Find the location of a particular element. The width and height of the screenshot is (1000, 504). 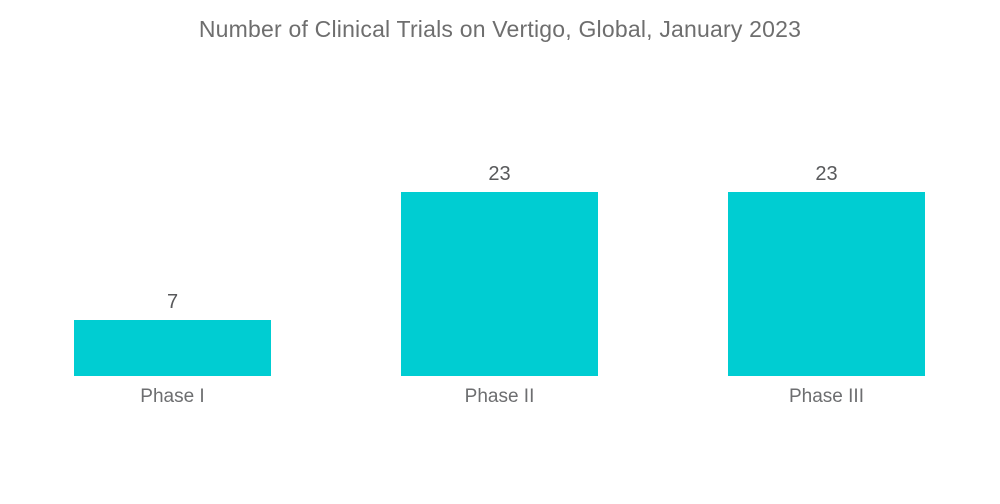

bar-value-label: 7 is located at coordinates (172, 302).